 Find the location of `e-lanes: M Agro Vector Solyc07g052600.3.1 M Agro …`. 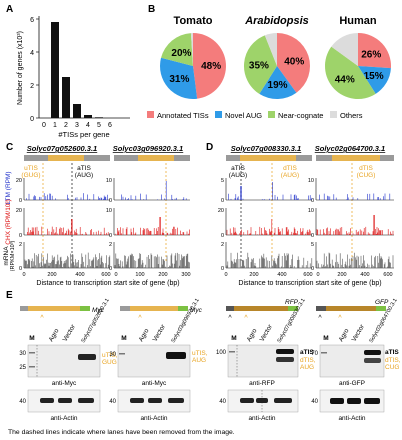

e-lanes: M Agro Vector Solyc07g052600.3.1 M Agro … is located at coordinates (214, 321).